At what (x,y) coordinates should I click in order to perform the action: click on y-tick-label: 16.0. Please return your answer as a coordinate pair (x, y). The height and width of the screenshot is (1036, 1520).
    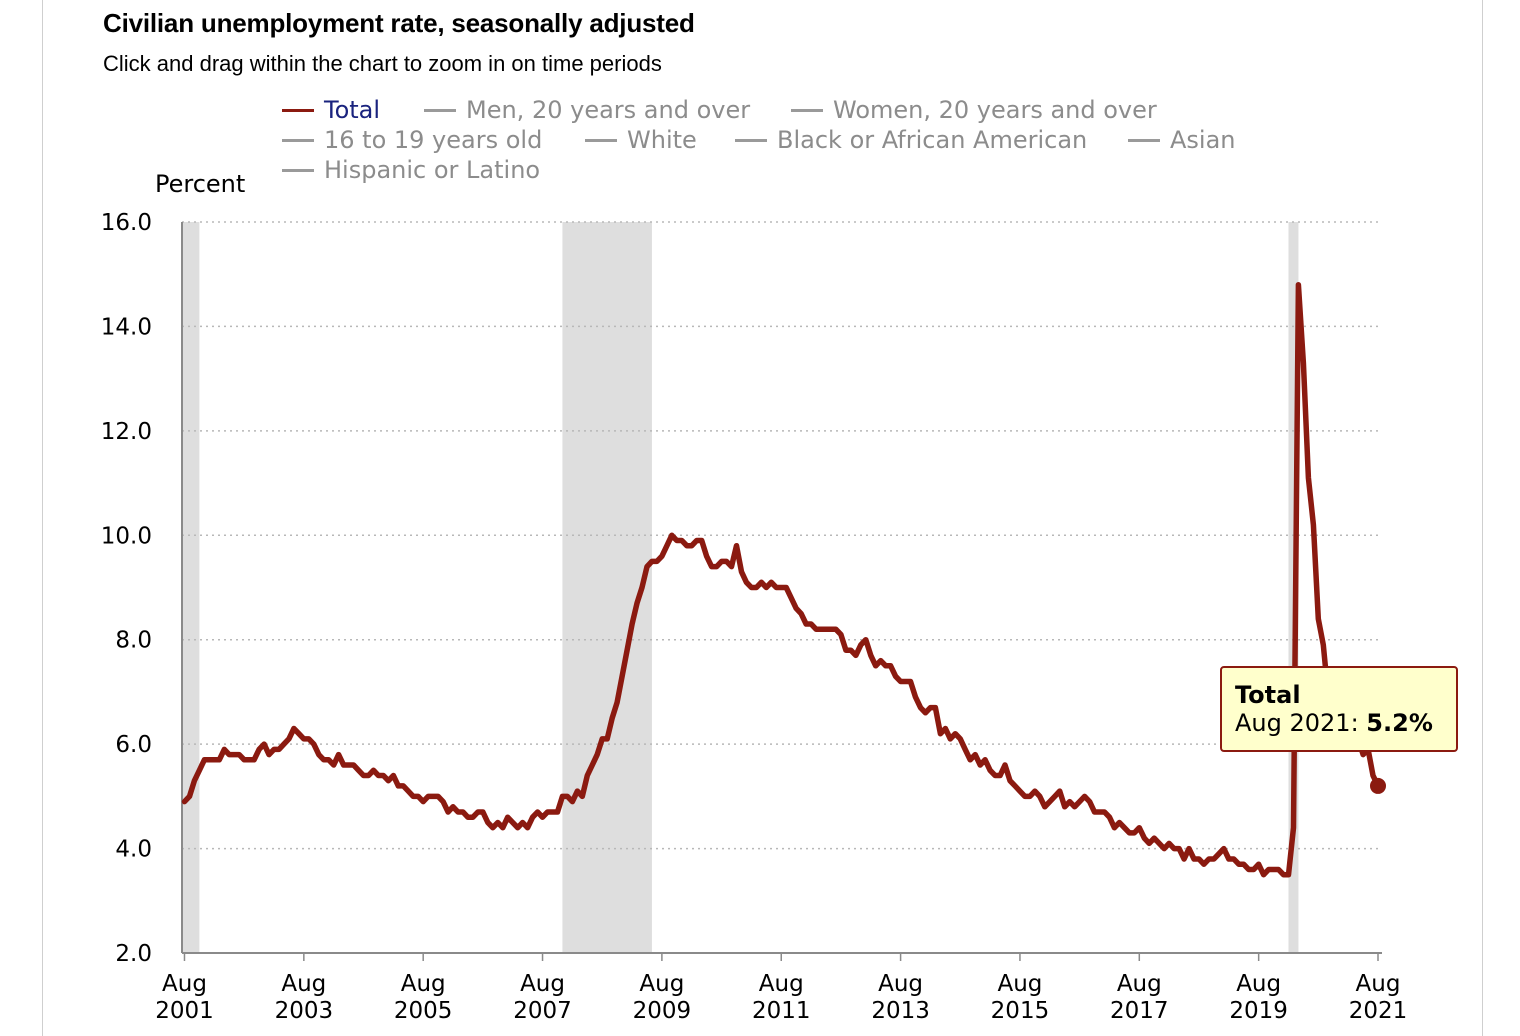
    Looking at the image, I should click on (126, 223).